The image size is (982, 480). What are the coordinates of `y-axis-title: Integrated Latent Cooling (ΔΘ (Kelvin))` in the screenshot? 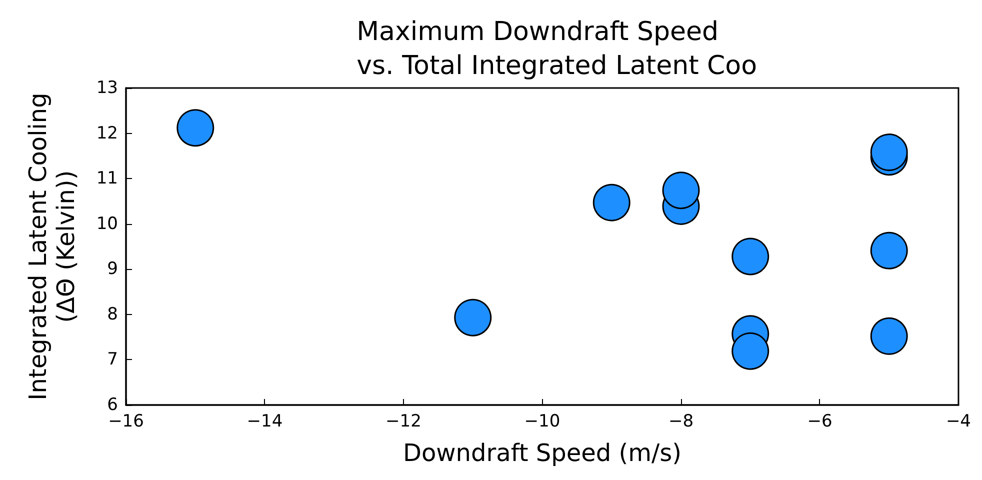 It's located at (52, 246).